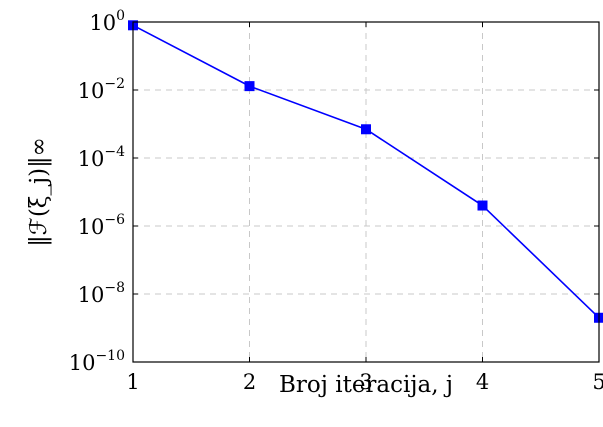  I want to click on y-axis-title: ‖ℱ(ξ_j)‖∞, so click(39, 192).